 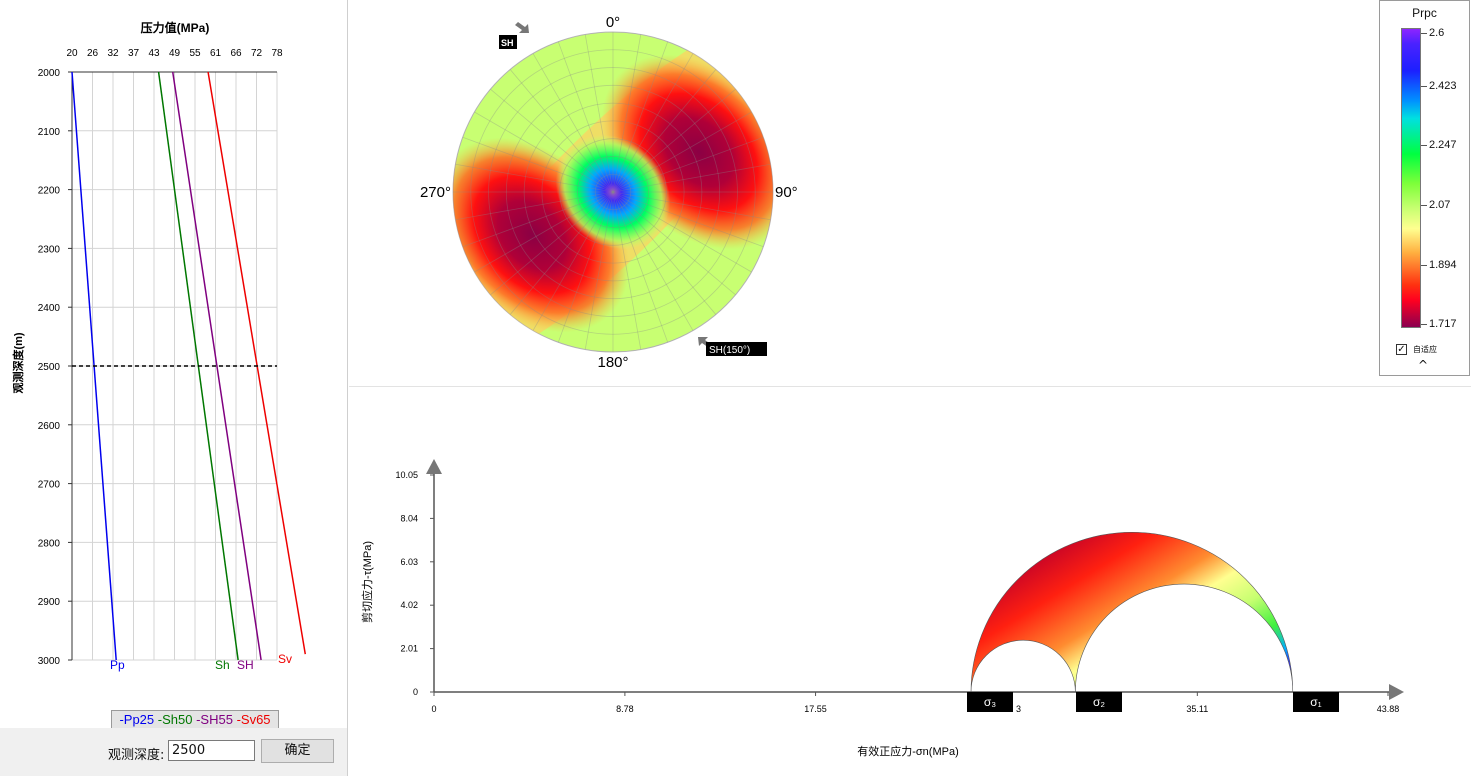 What do you see at coordinates (49, 602) in the screenshot?
I see `y-tick-label: 2900` at bounding box center [49, 602].